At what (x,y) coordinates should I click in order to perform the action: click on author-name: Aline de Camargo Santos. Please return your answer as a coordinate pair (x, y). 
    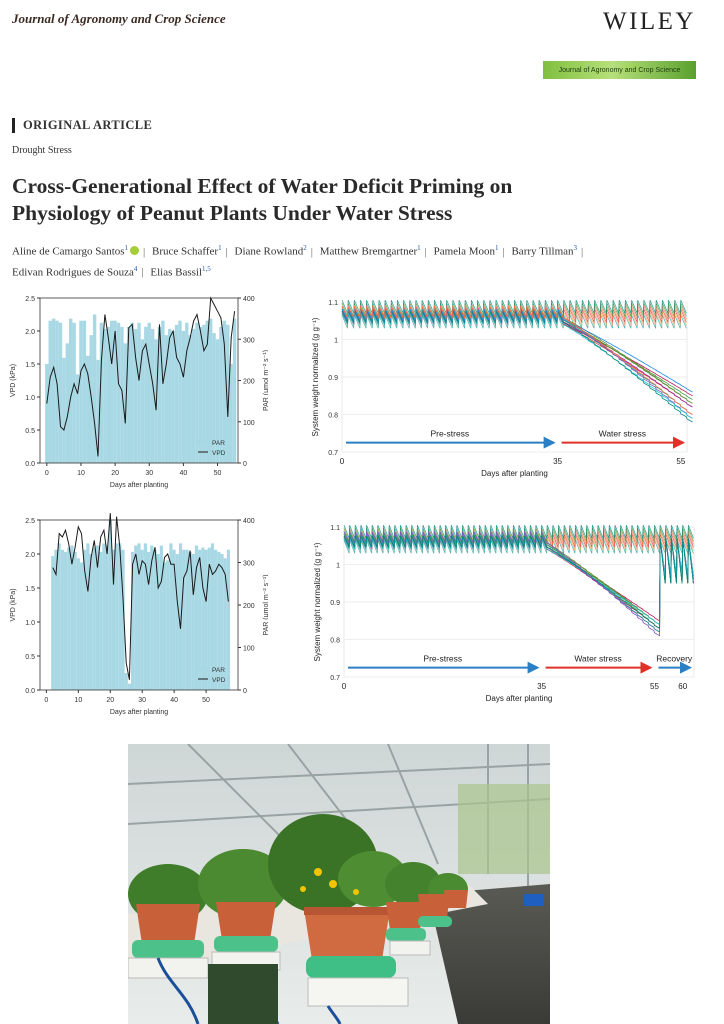
    Looking at the image, I should click on (68, 251).